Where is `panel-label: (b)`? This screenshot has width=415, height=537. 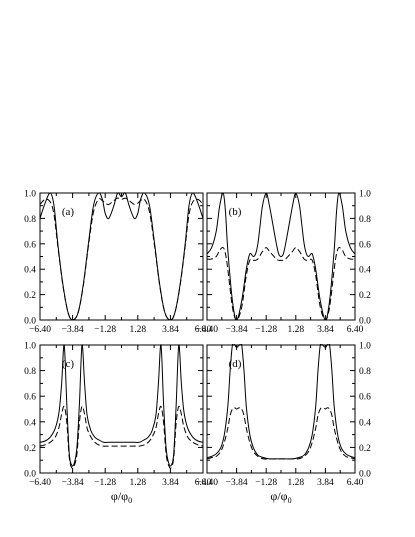
panel-label: (b) is located at coordinates (235, 212).